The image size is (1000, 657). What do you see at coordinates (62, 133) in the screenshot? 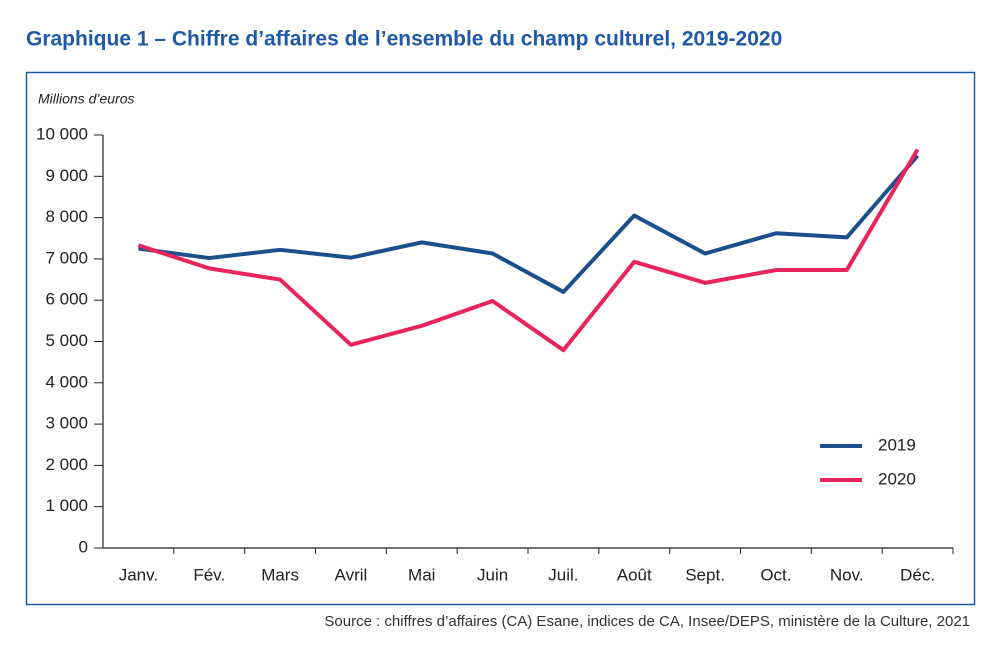
I see `y-tick-label: 10 000` at bounding box center [62, 133].